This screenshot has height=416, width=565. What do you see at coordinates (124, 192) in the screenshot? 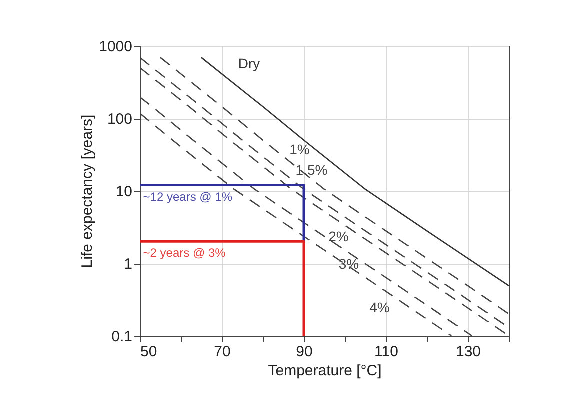
I see `y-tick-label: 10` at bounding box center [124, 192].